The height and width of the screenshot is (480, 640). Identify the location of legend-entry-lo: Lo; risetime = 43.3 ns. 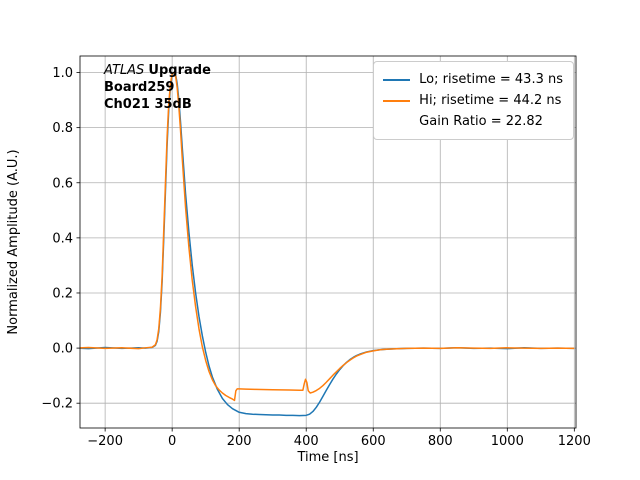
(473, 79).